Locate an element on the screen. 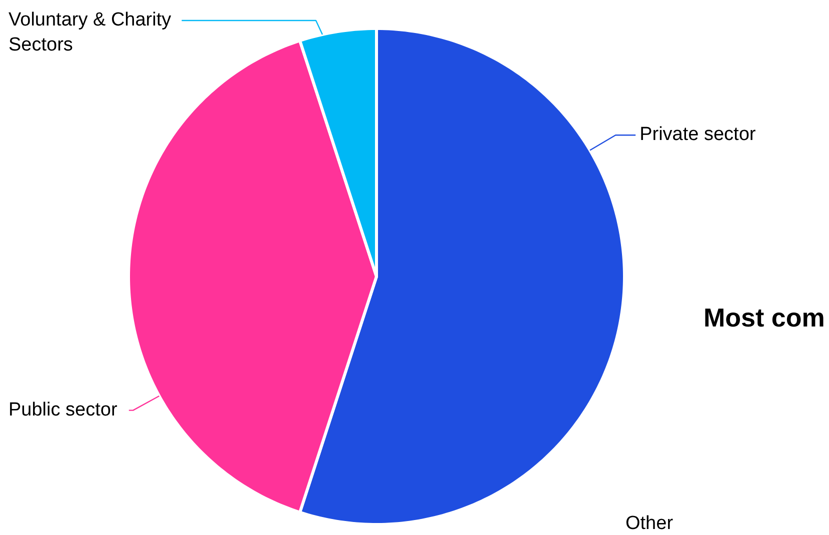 Image resolution: width=829 pixels, height=535 pixels. slice-label: Private sector is located at coordinates (698, 135).